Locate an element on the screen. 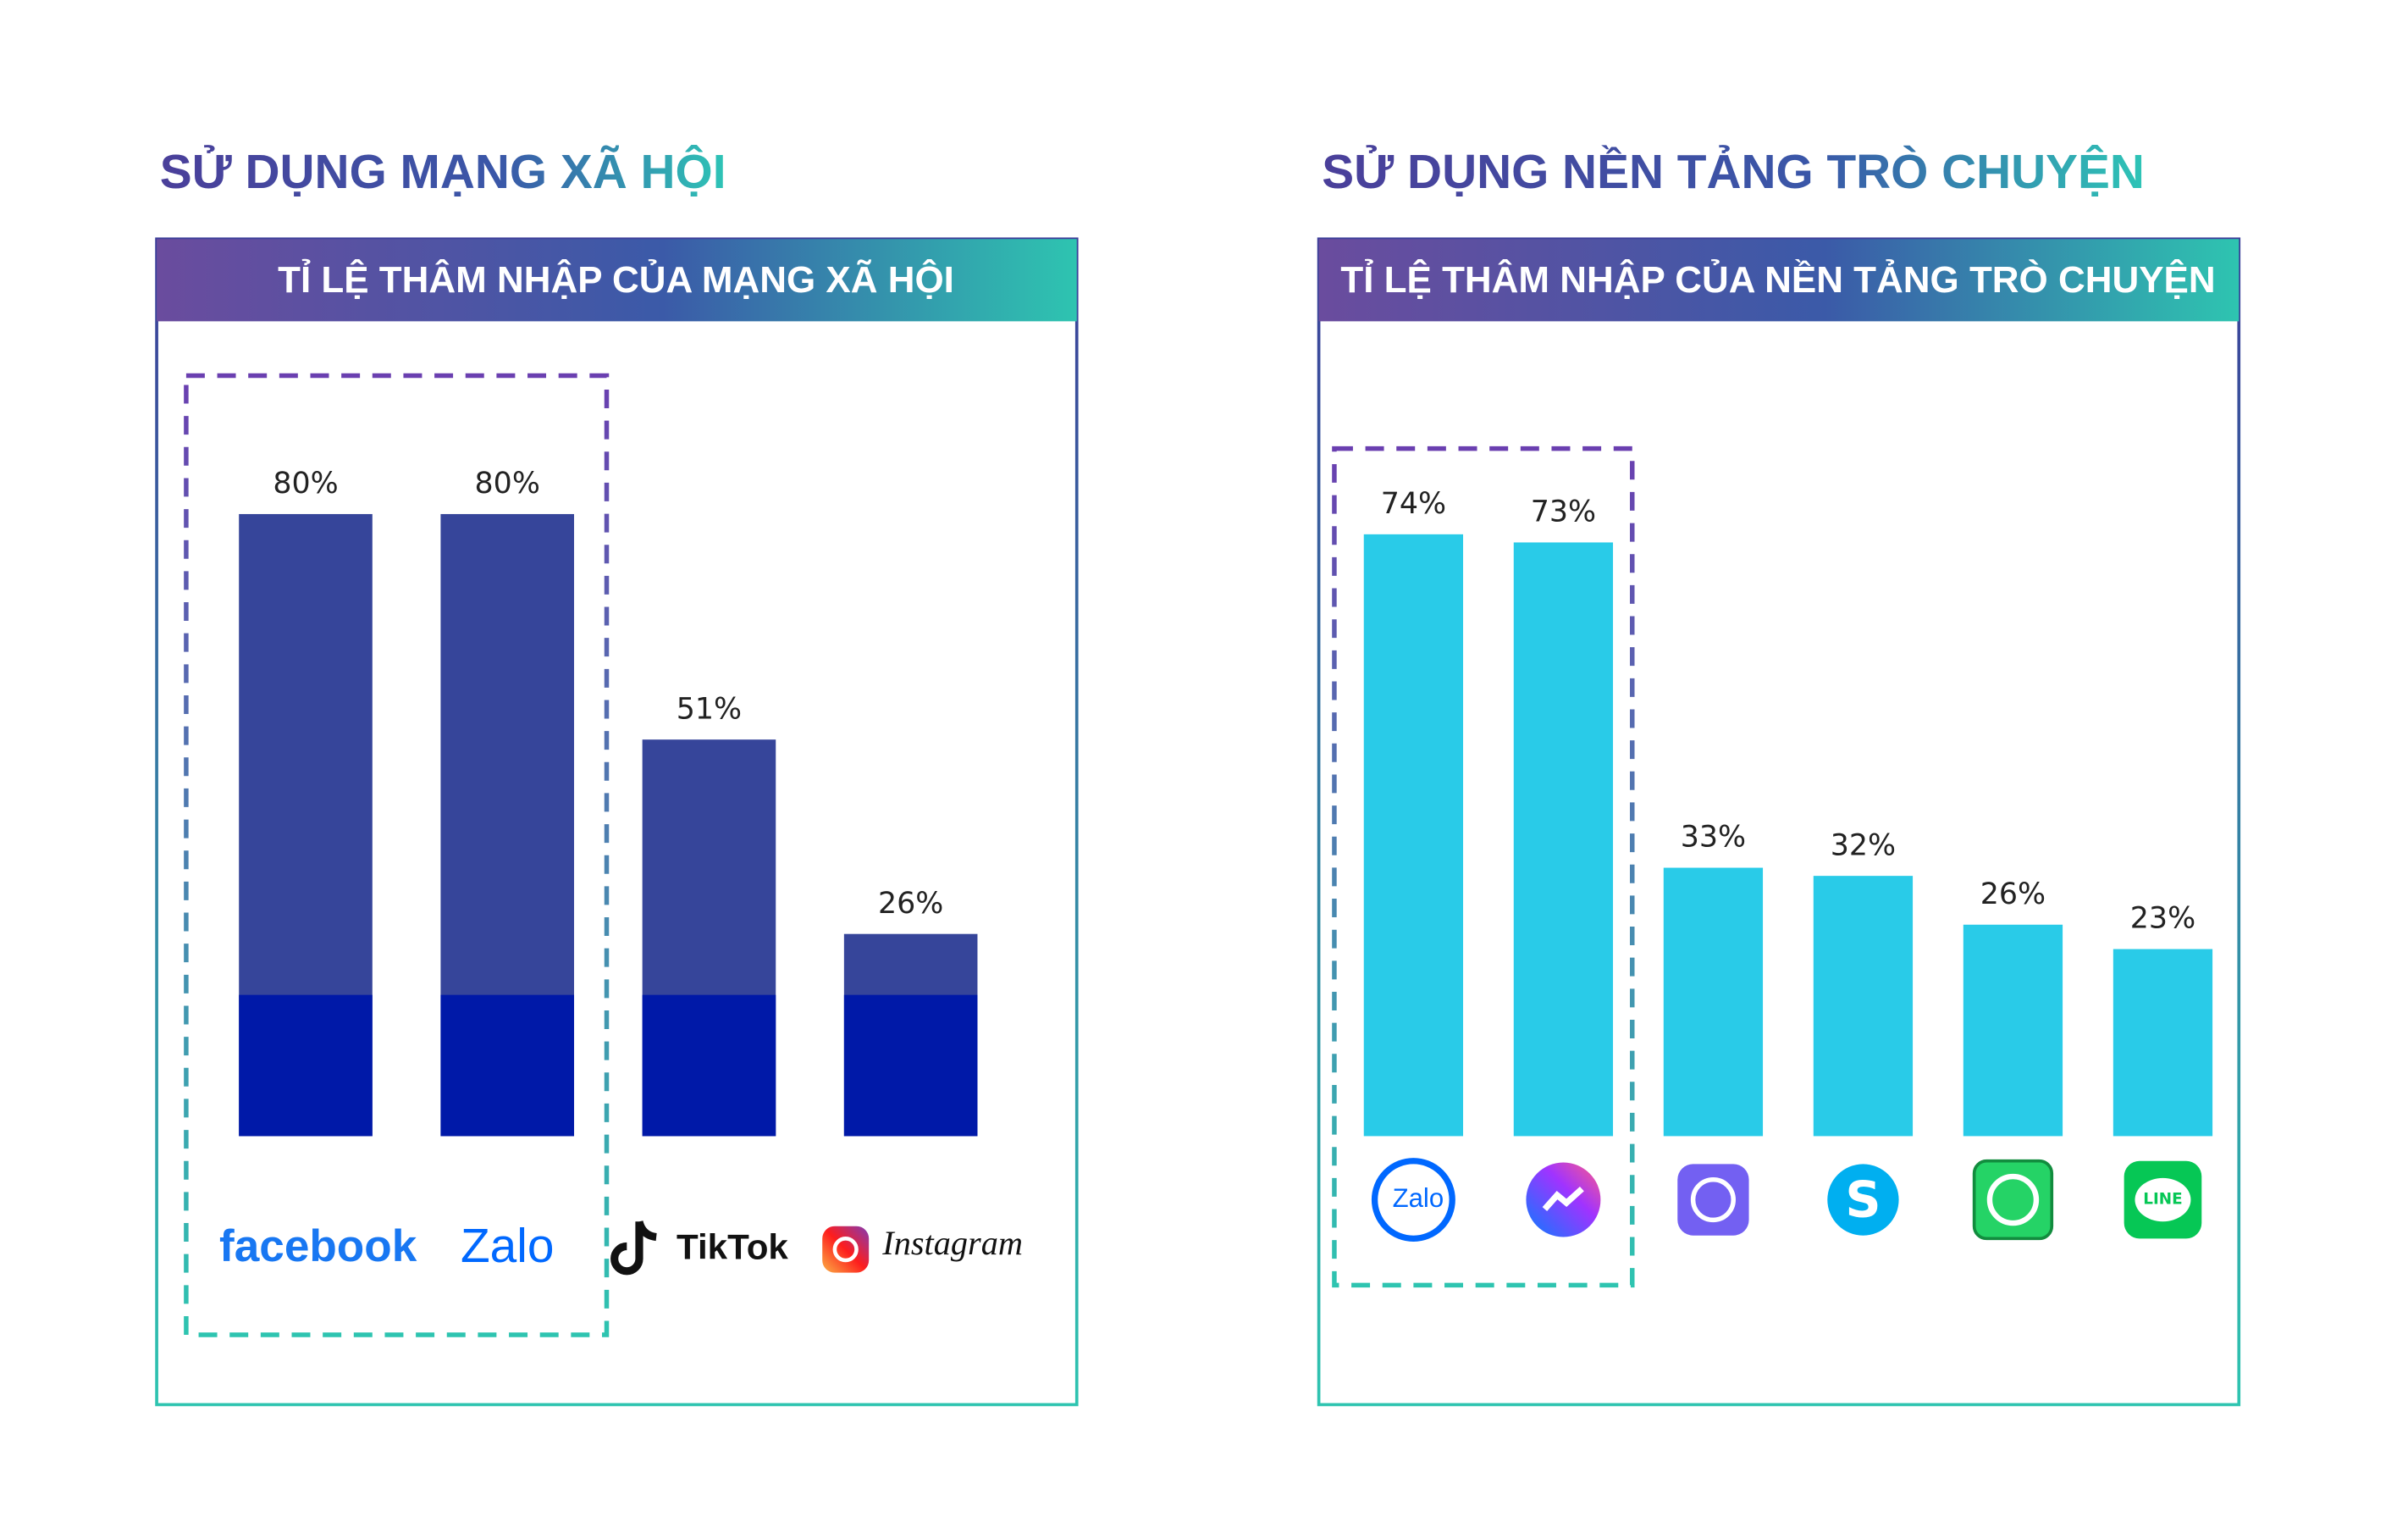 This screenshot has height=1522, width=2408. chart-subtitle: TỈ LỆ THÂM NHẬP CỦA MẠNG XÃ HỘI is located at coordinates (616, 279).